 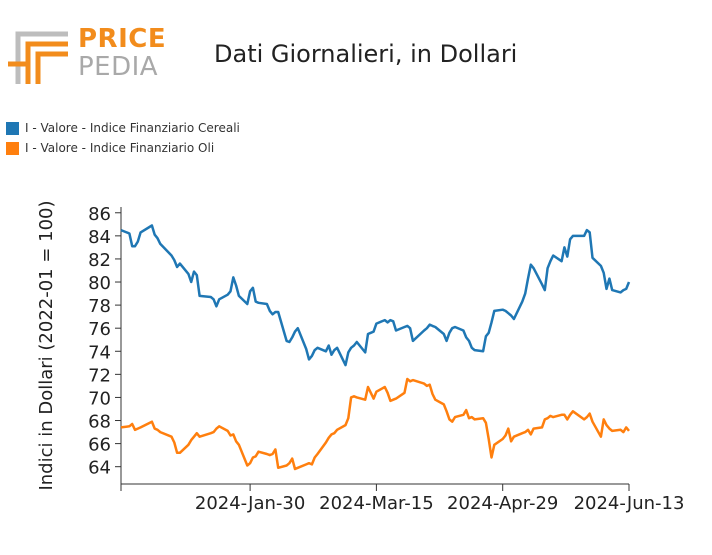 I want to click on y-tick-label: 86, so click(x=99, y=214).